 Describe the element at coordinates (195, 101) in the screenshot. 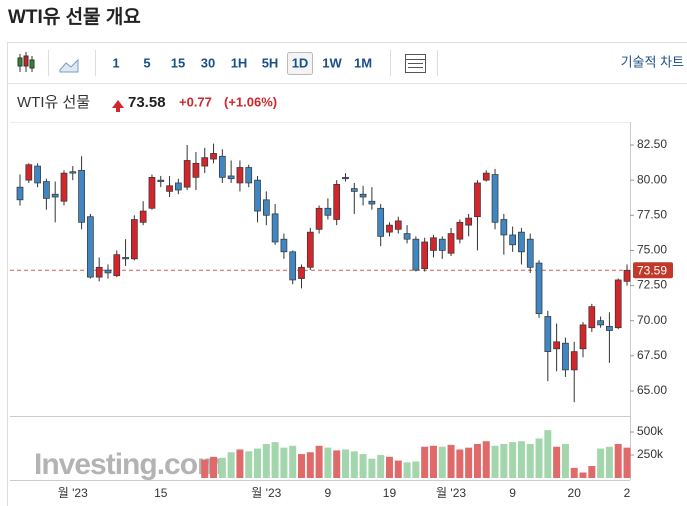

I see `quote-change: +0.77` at that location.